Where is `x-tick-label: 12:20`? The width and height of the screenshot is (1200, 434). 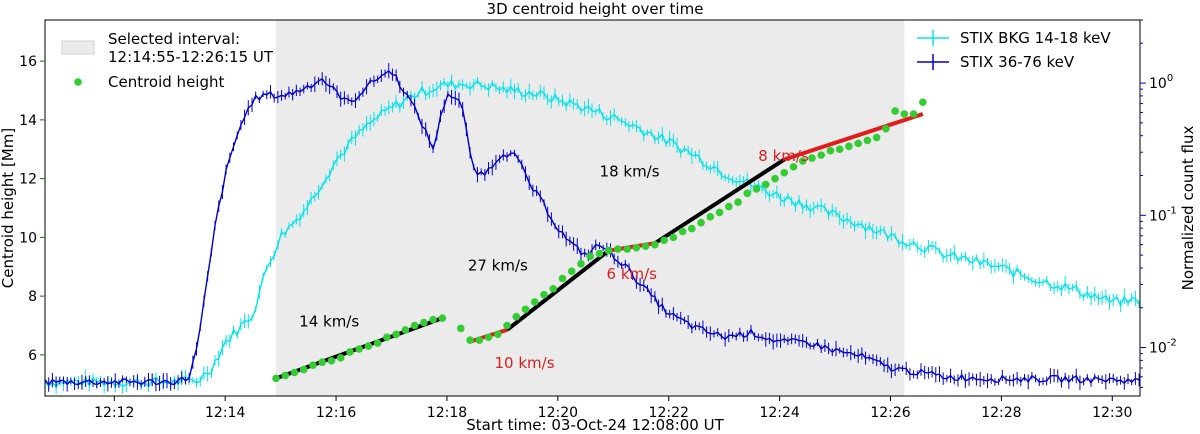
x-tick-label: 12:20 is located at coordinates (558, 413).